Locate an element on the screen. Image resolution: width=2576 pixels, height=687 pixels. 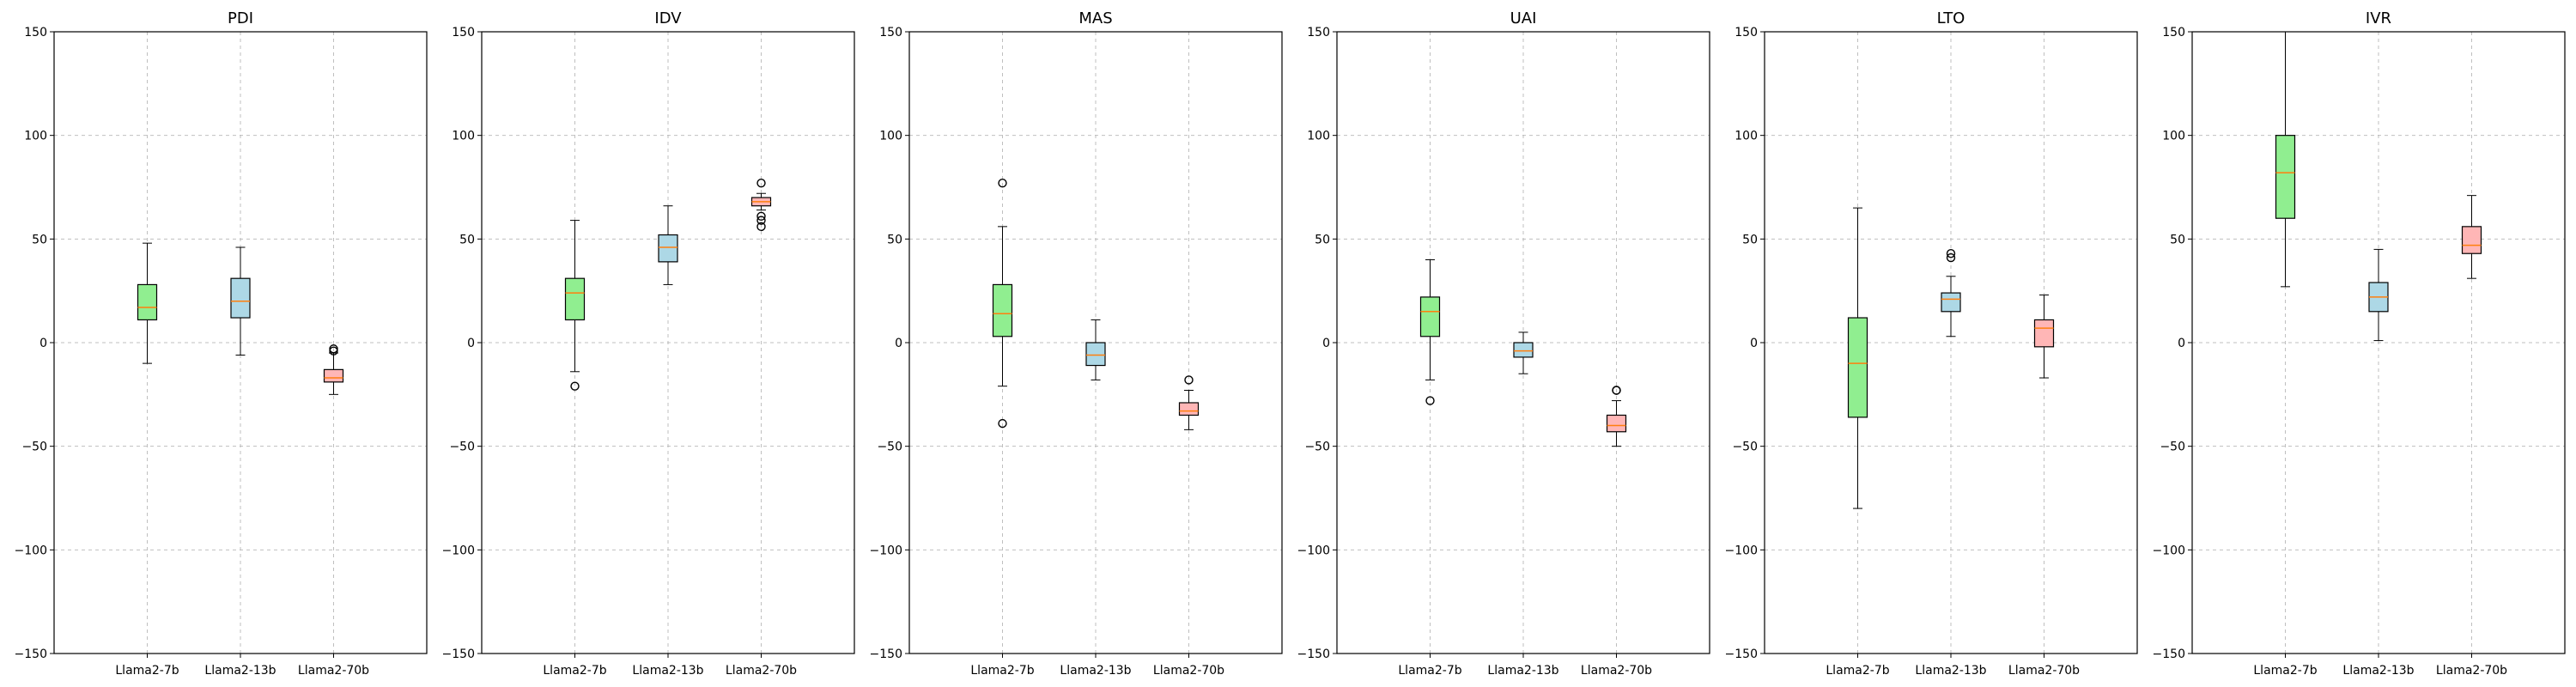
subplot-title: LTO is located at coordinates (1951, 18).